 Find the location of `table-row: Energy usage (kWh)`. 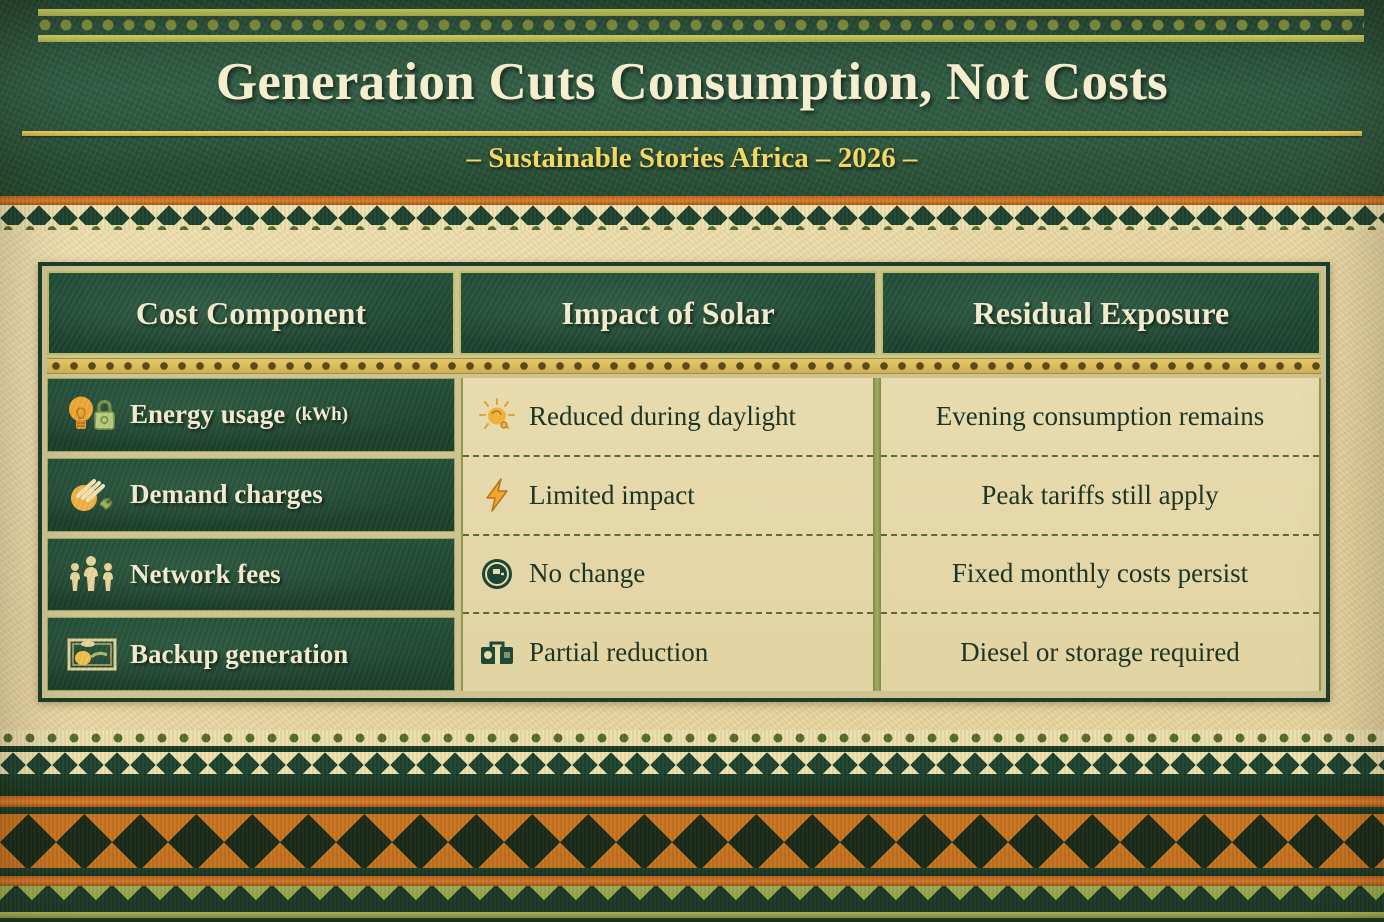

table-row: Energy usage (kWh) is located at coordinates (251, 415).